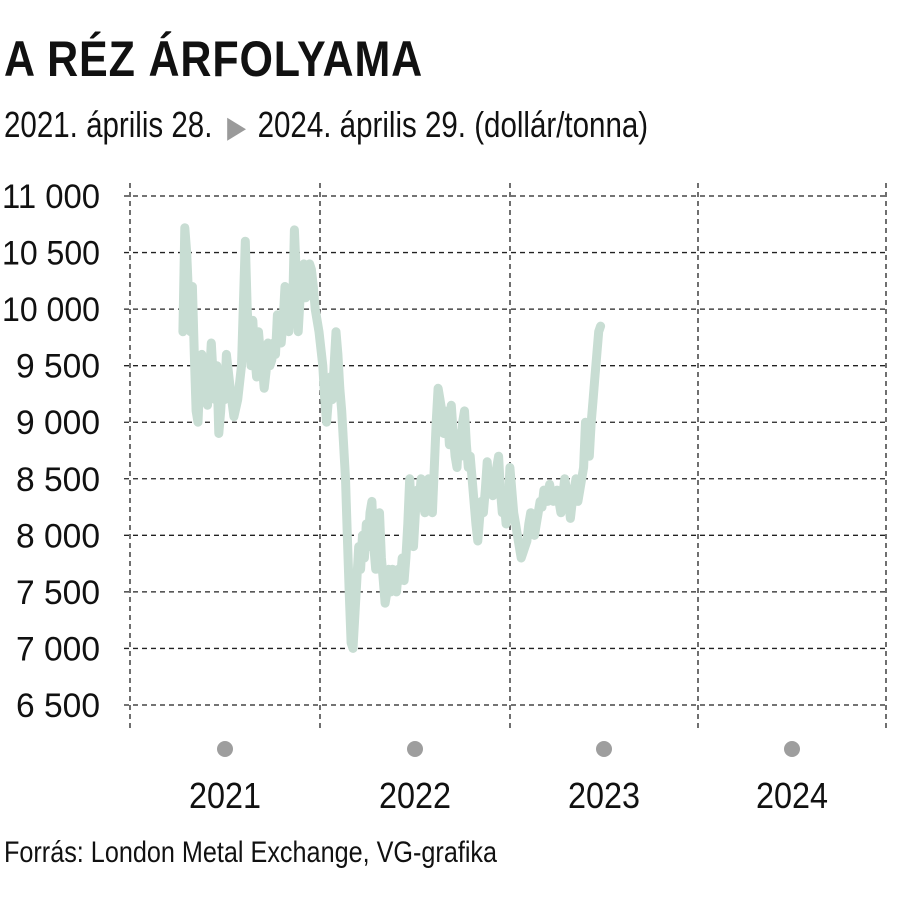 The image size is (900, 900). Describe the element at coordinates (51, 310) in the screenshot. I see `y-tick-label: 10 000` at that location.